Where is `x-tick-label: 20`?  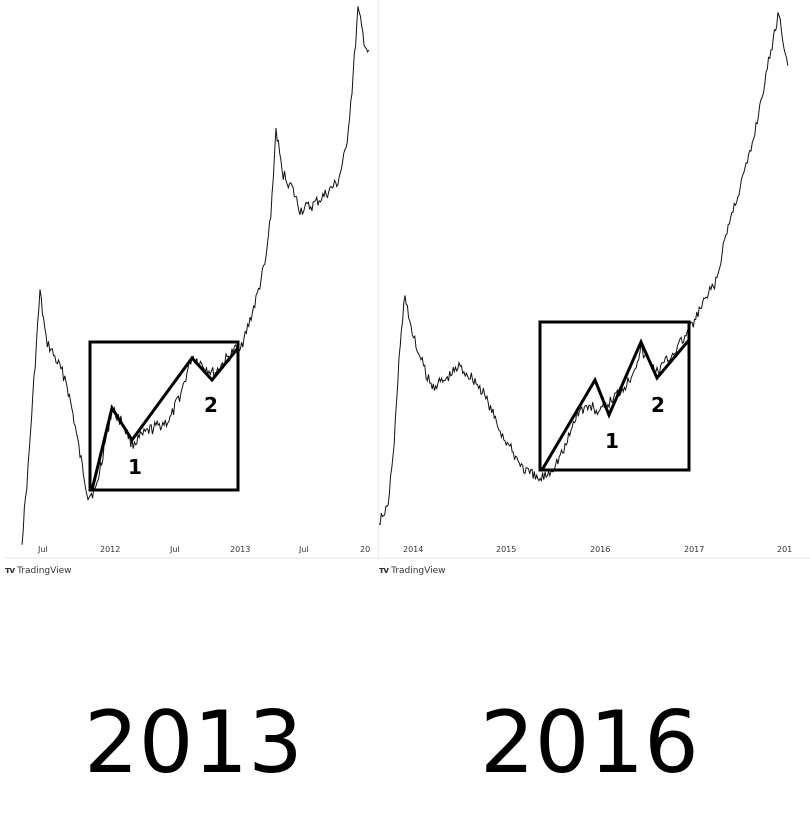 x-tick-label: 20 is located at coordinates (365, 549).